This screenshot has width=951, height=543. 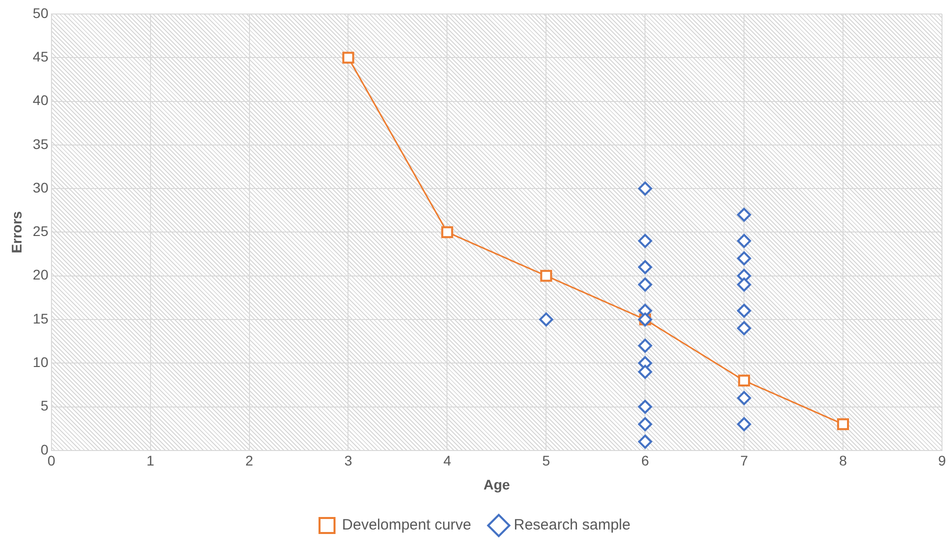 I want to click on y-tick-label: 5, so click(x=44, y=406).